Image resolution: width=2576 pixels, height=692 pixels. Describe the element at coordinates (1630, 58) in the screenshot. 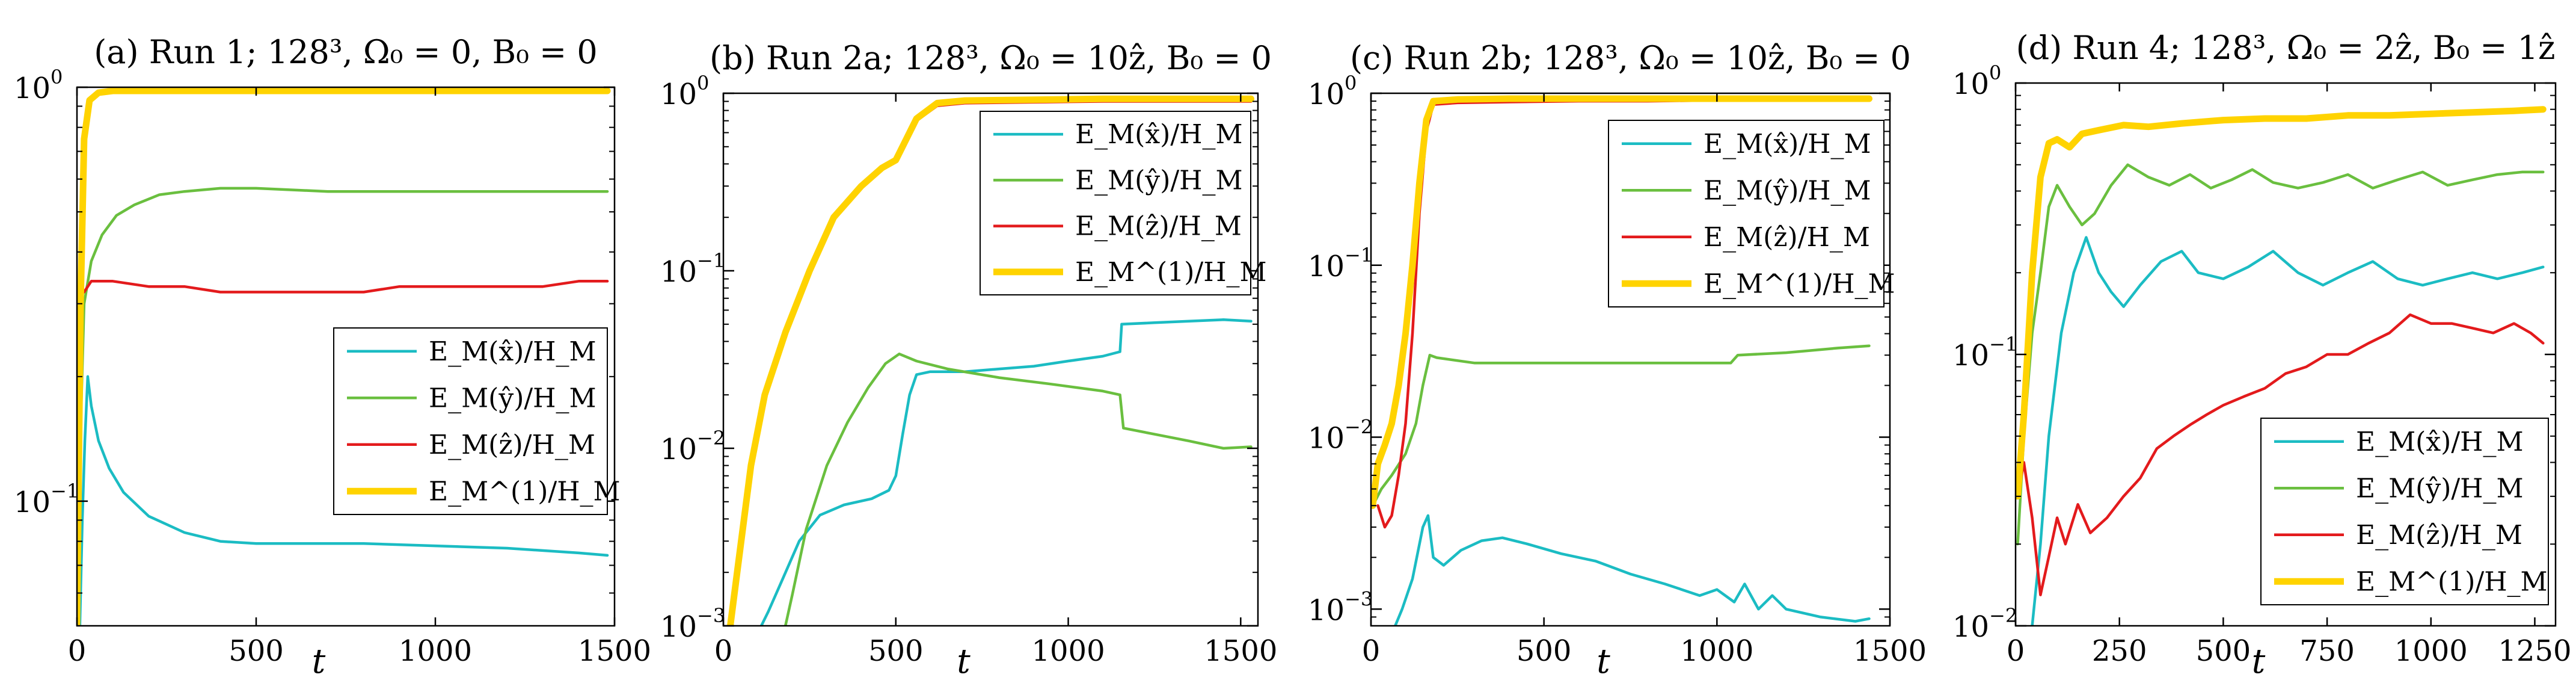

I see `chart-title: (c) Run 2b; 128³, Ω₀ = 10ẑ, B₀ = 0` at that location.